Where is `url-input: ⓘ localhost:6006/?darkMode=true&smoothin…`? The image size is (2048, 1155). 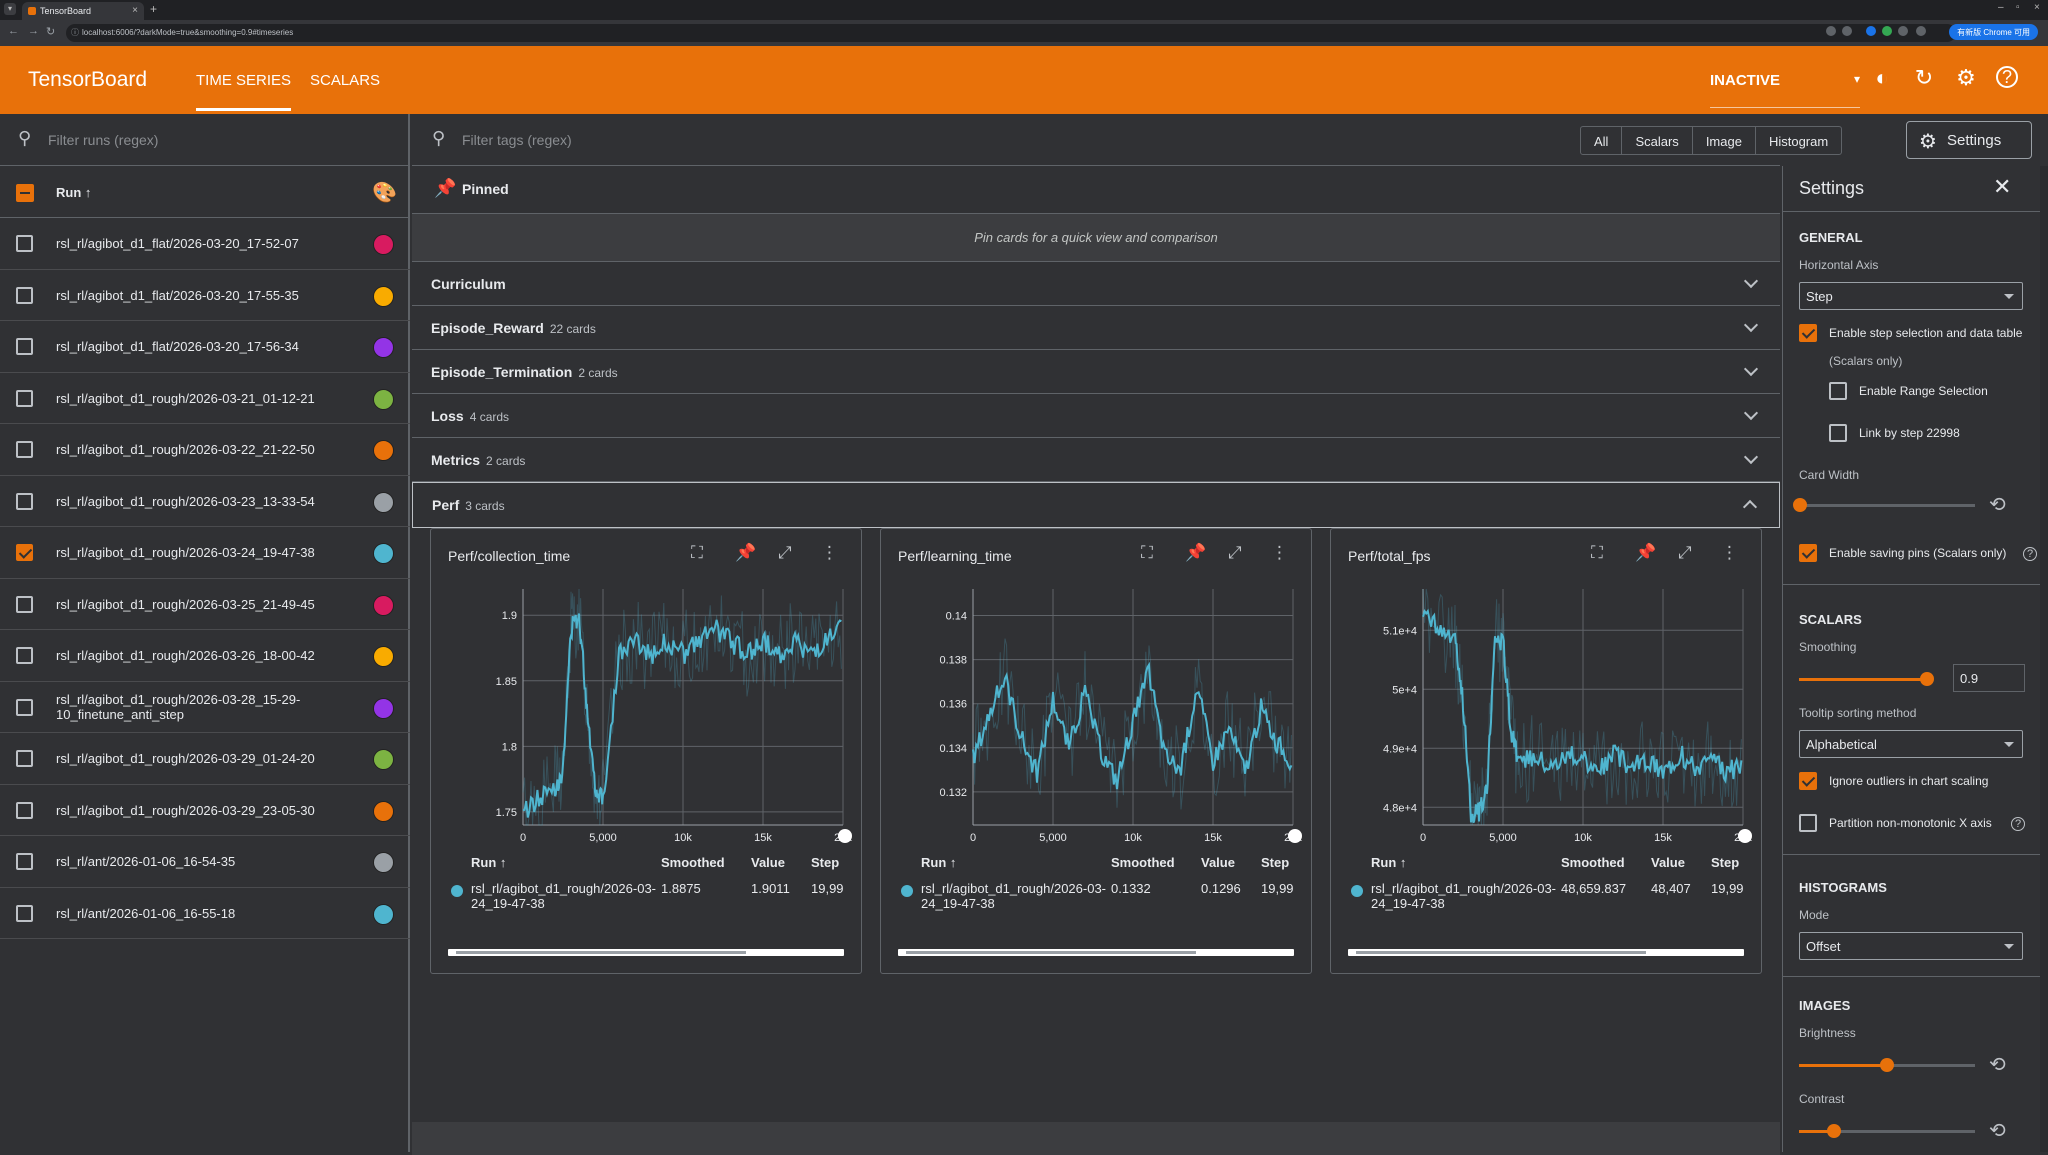 url-input: ⓘ localhost:6006/?darkMode=true&smoothin… is located at coordinates (1011, 33).